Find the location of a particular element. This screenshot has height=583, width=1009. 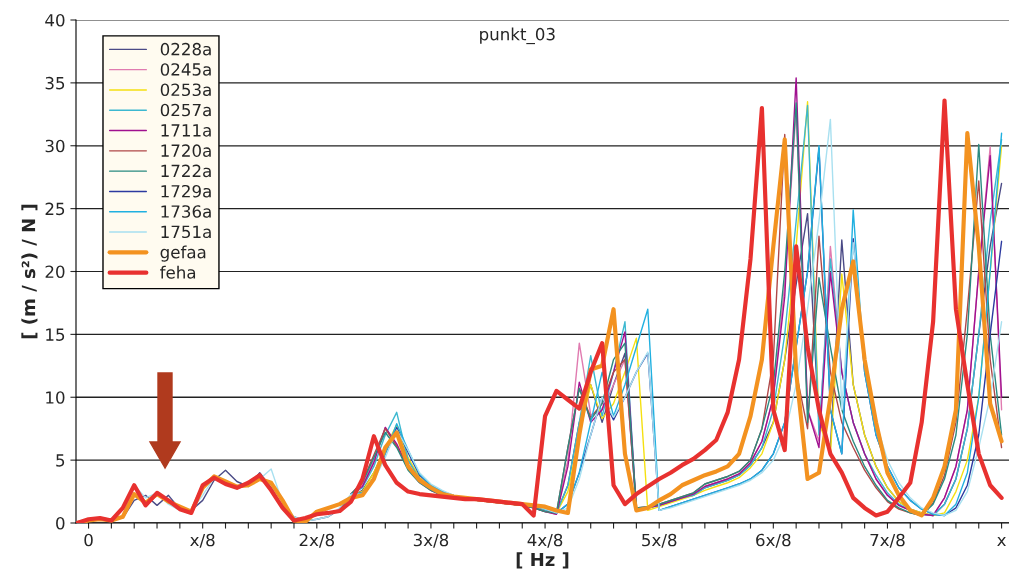

y-tick-label: 5 is located at coordinates (60, 460).